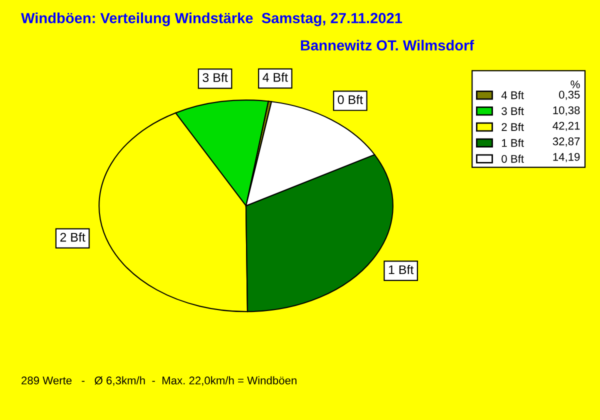  I want to click on slice-label: 4 Bft, so click(275, 77).